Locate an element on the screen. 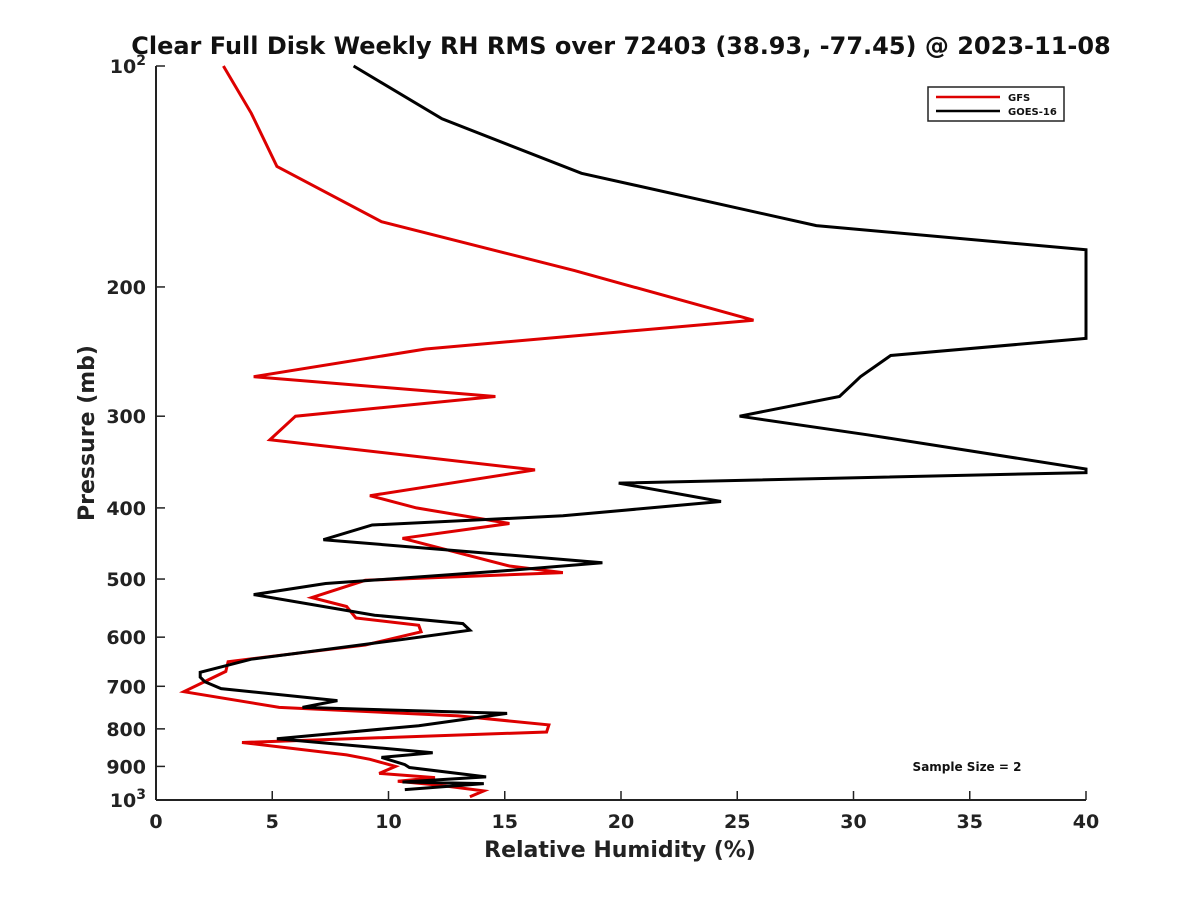 The height and width of the screenshot is (900, 1200). y-tick-label: 10² is located at coordinates (128, 65).